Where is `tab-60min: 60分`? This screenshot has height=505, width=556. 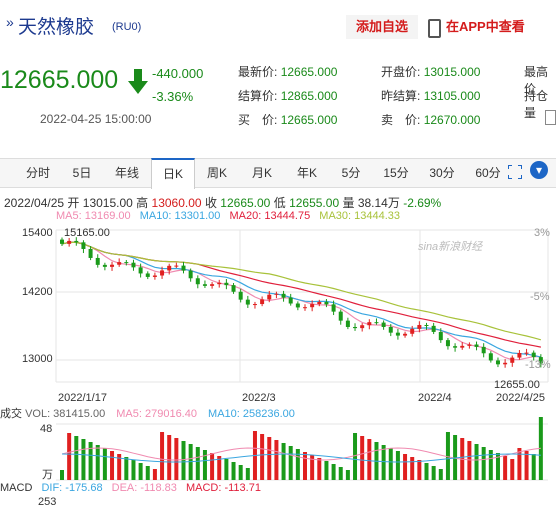 tab-60min: 60分 is located at coordinates (488, 173).